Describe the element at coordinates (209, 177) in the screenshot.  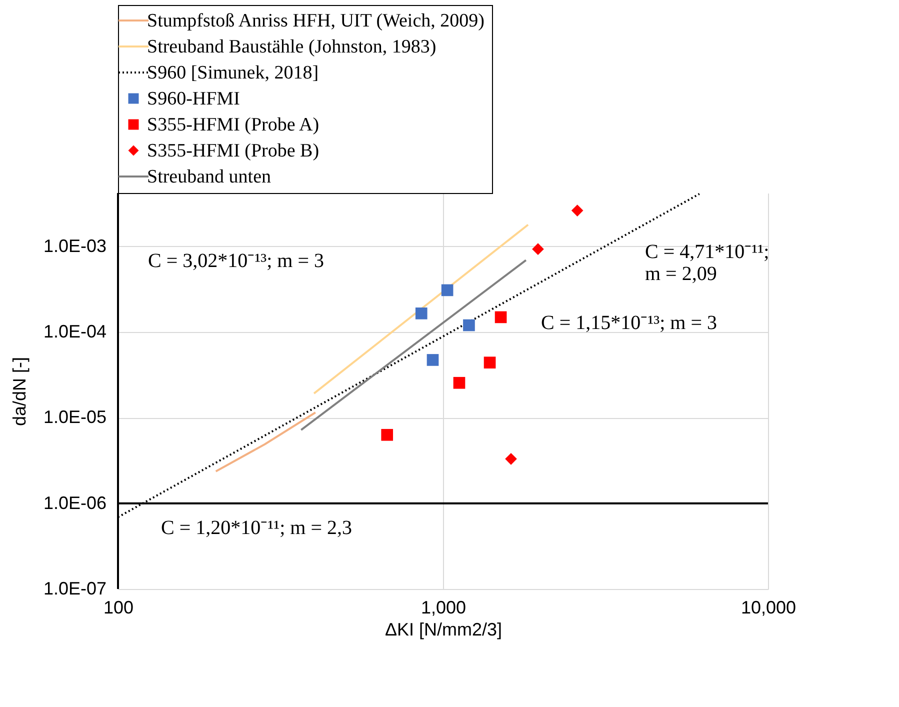
I see `legend-label: Streuband unten` at that location.